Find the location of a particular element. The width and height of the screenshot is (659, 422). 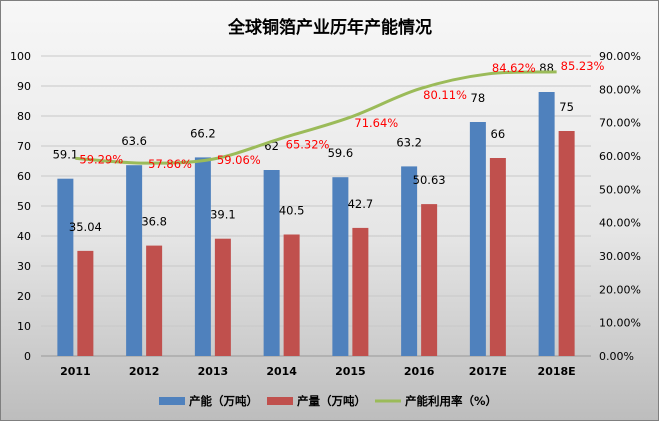

y2-tick-label: 50.00% is located at coordinates (620, 189).